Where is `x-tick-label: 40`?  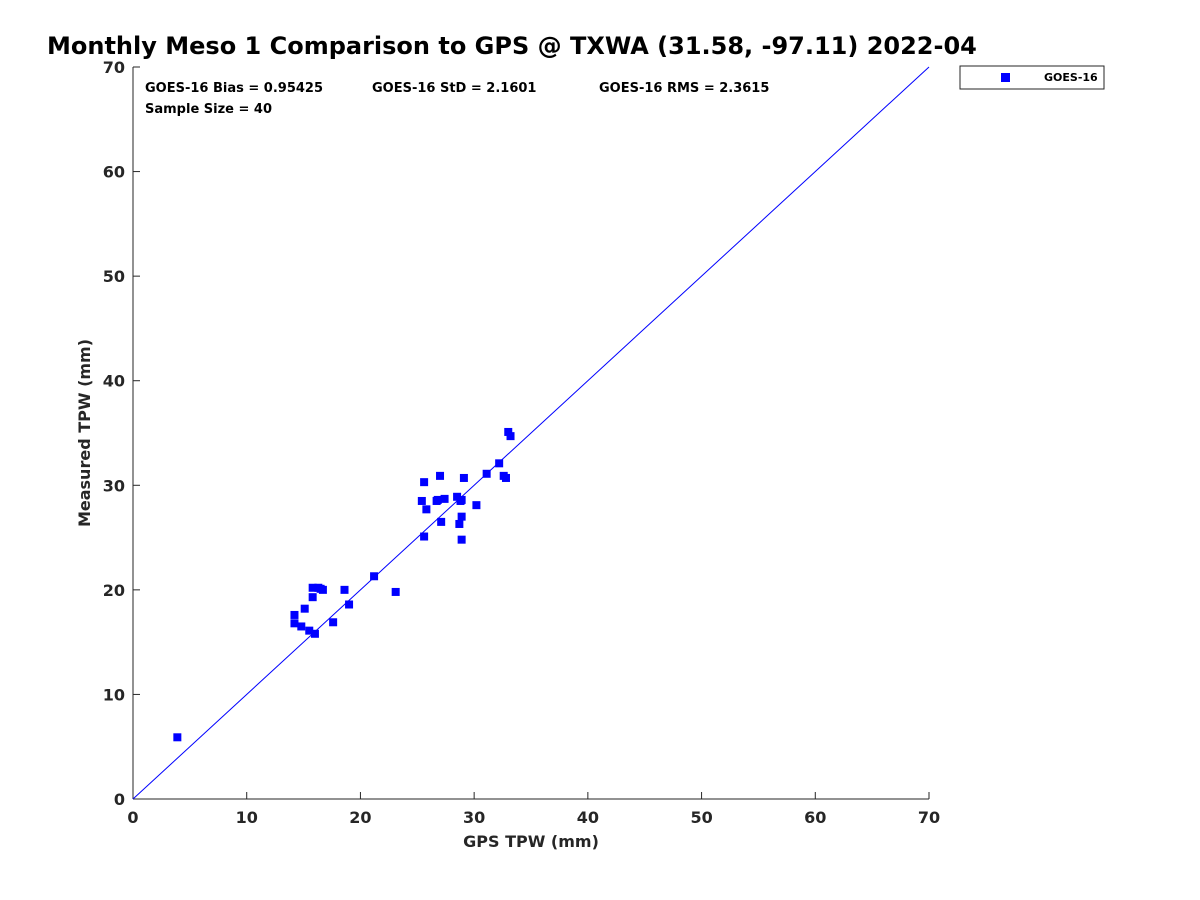
x-tick-label: 40 is located at coordinates (588, 817).